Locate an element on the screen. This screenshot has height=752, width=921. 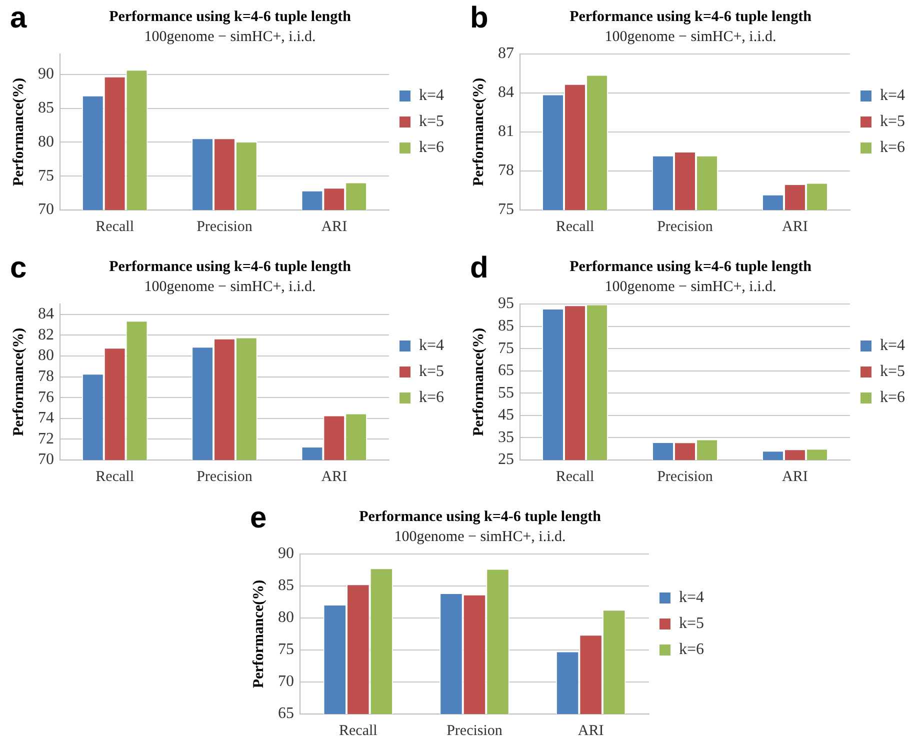
y-tick-label: 82 is located at coordinates (46, 335).